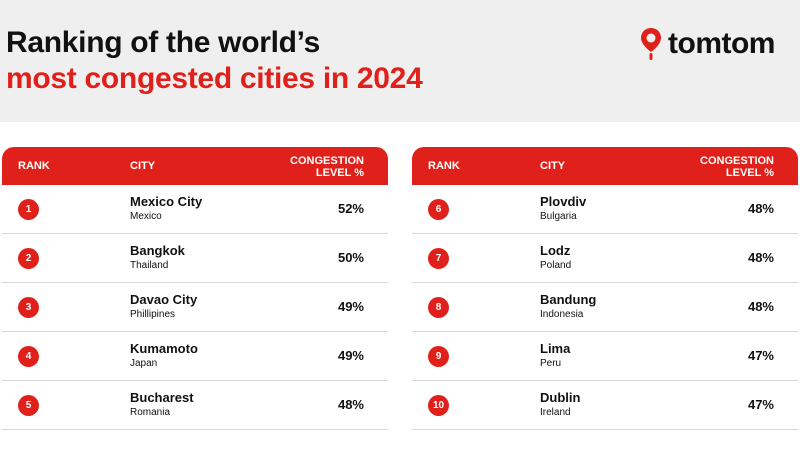  I want to click on country-name: Bulgaria, so click(558, 216).